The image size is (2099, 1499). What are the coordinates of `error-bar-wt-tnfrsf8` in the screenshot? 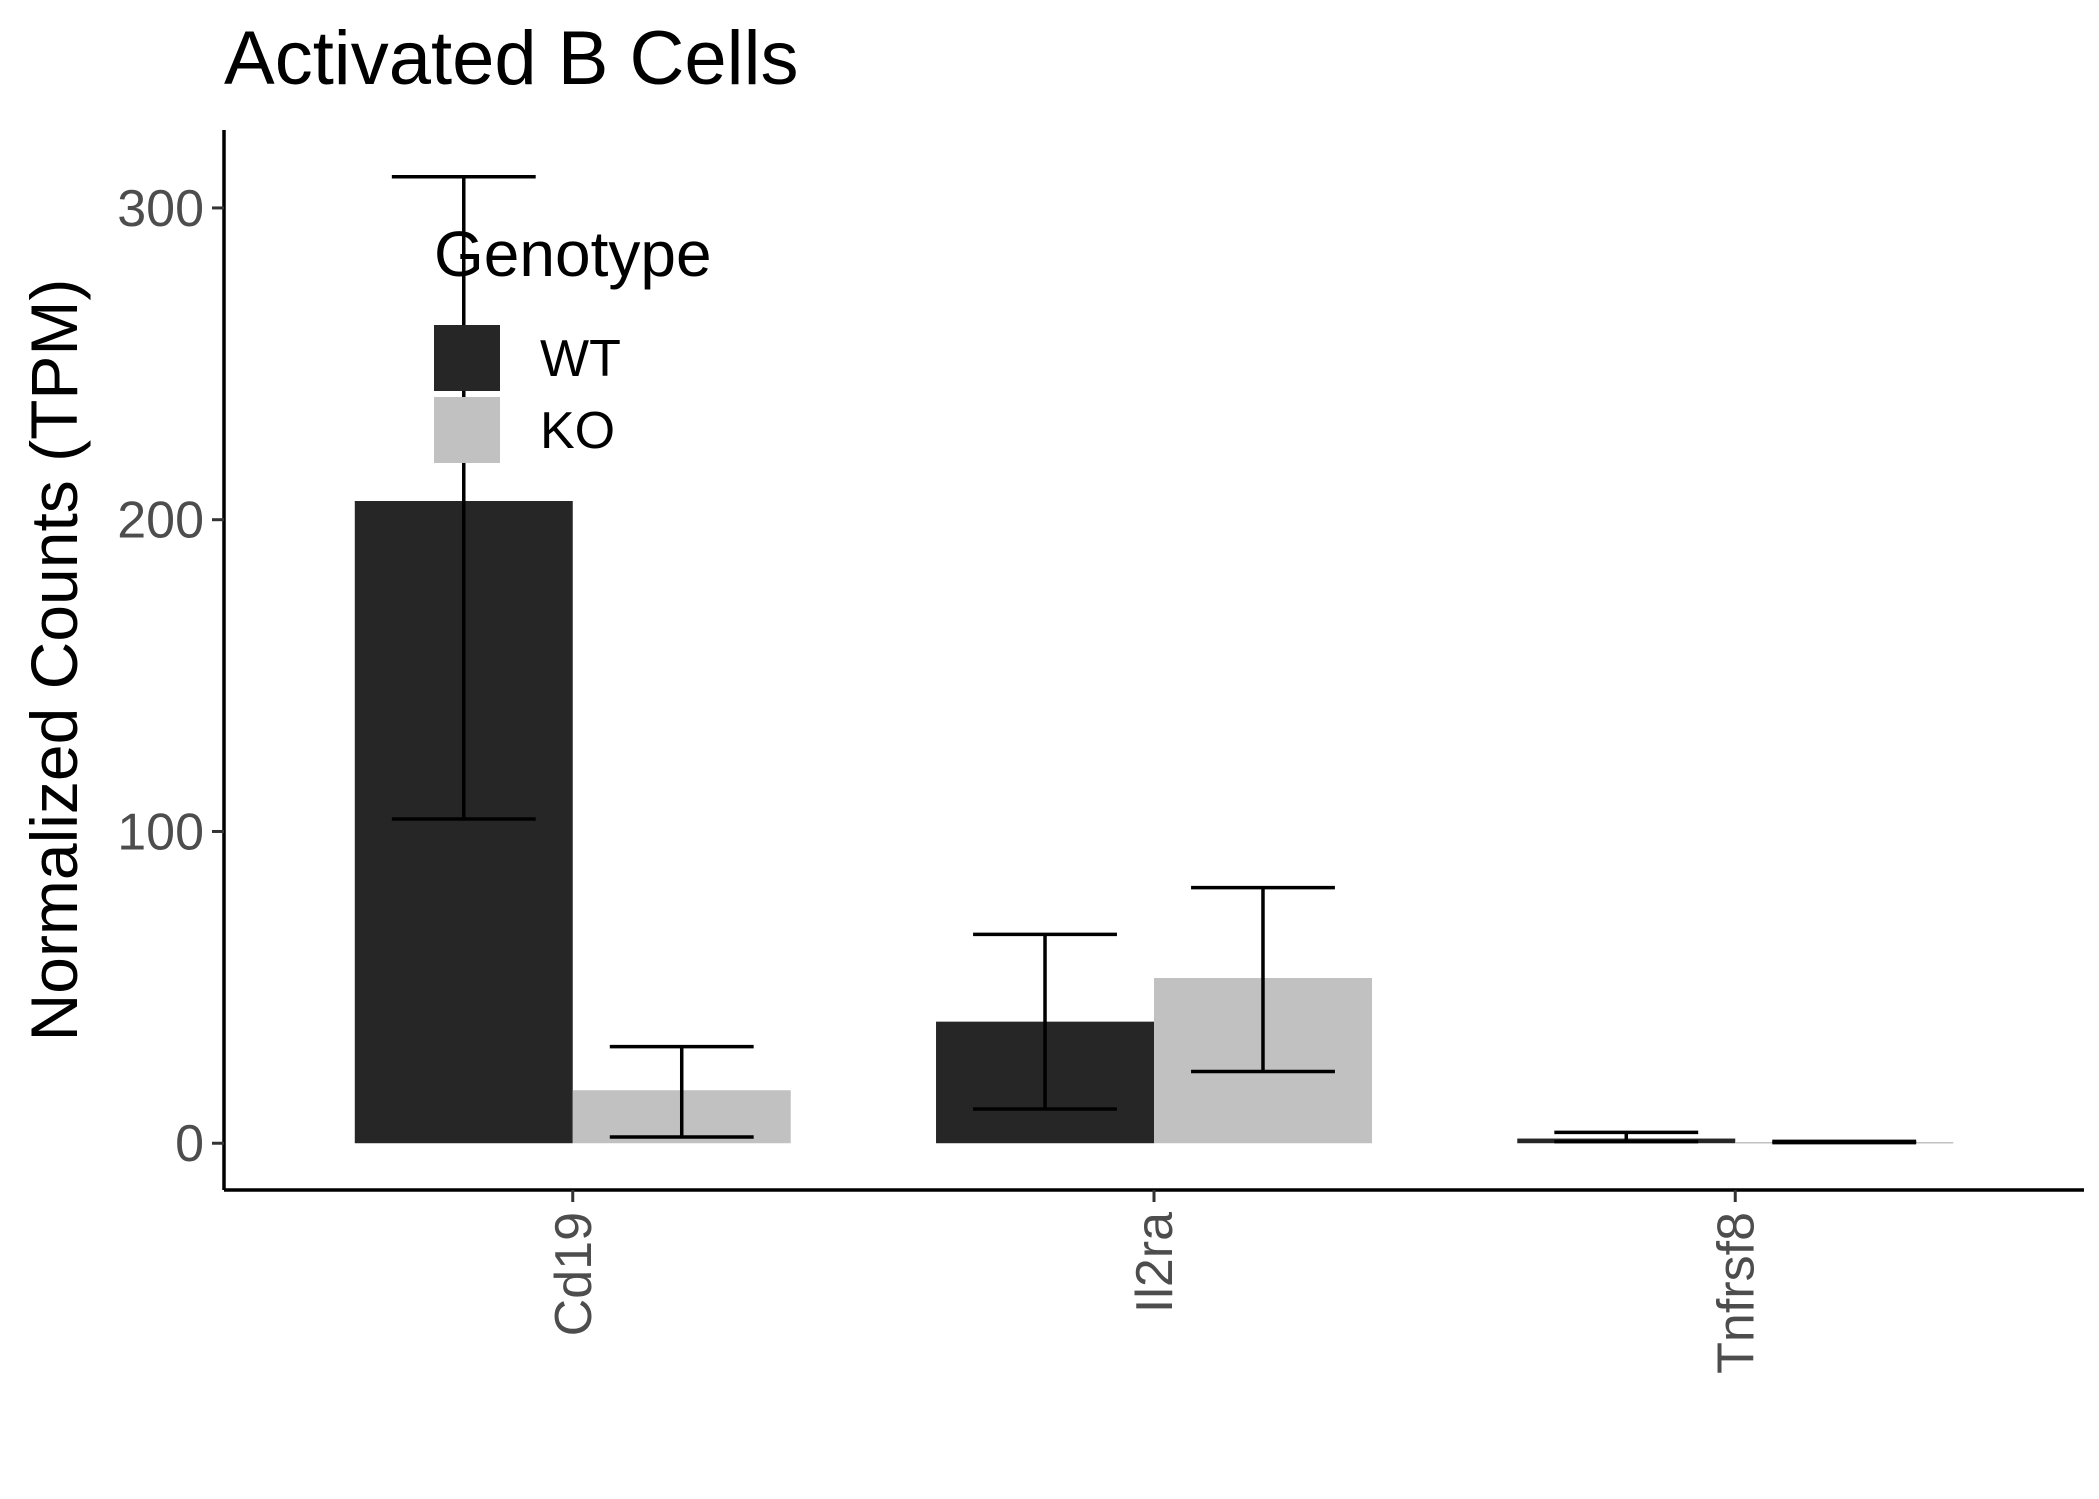 It's located at (1626, 1137).